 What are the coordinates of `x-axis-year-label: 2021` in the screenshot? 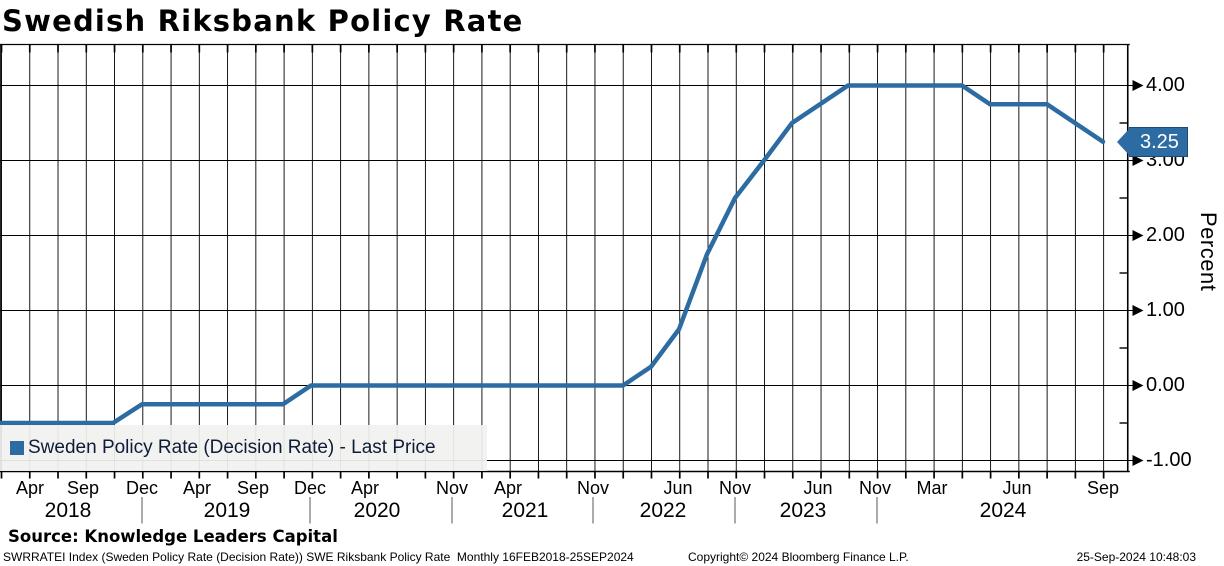 It's located at (525, 510).